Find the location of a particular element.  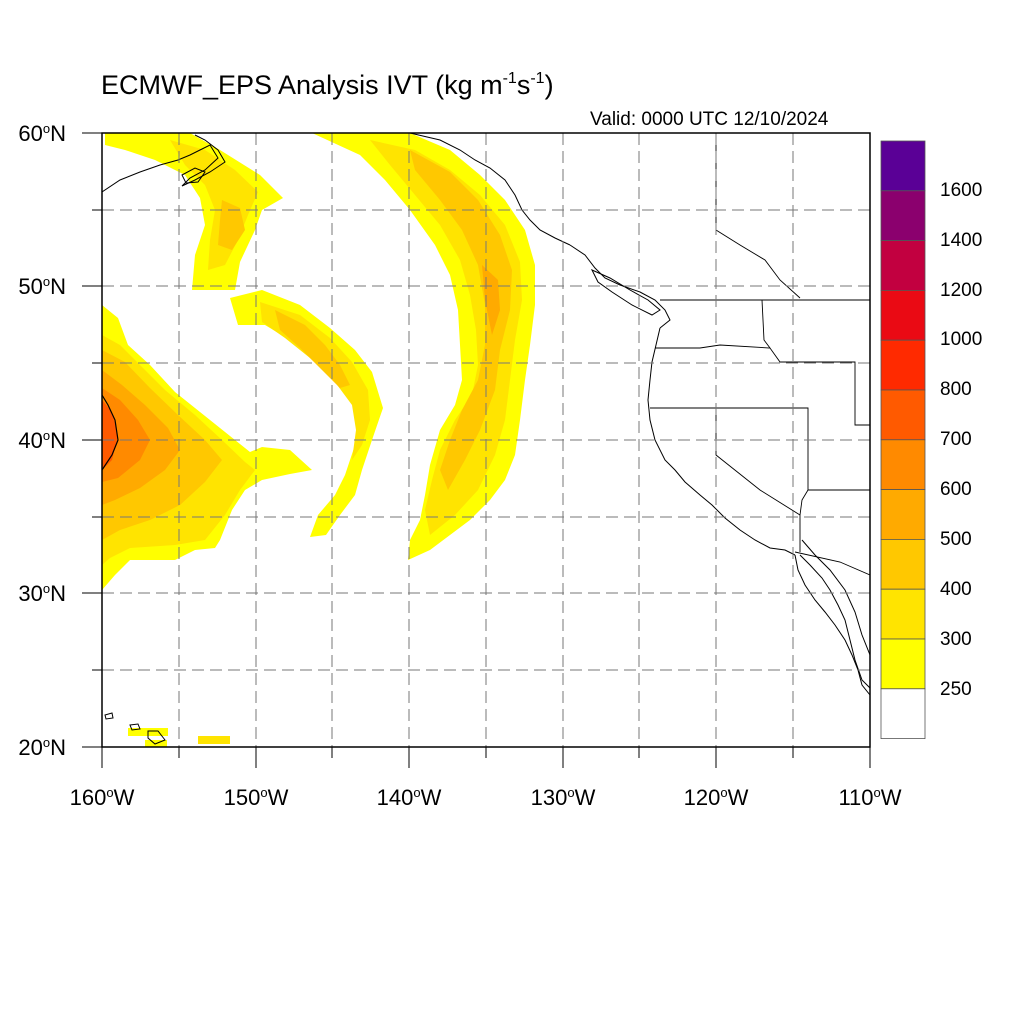

mexico-mainland-coast is located at coordinates (835, 597).